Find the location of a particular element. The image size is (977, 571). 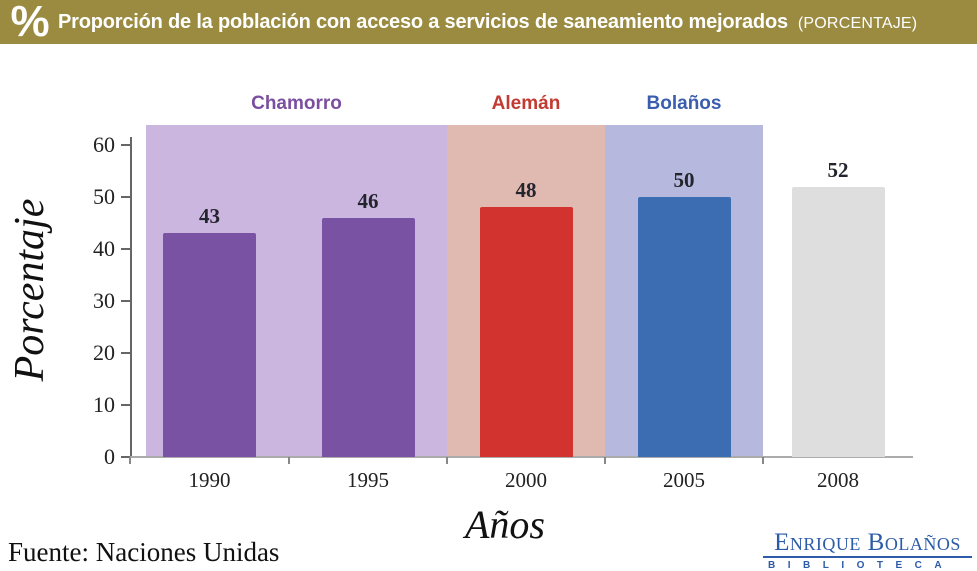

y-axis-line is located at coordinates (131, 297).